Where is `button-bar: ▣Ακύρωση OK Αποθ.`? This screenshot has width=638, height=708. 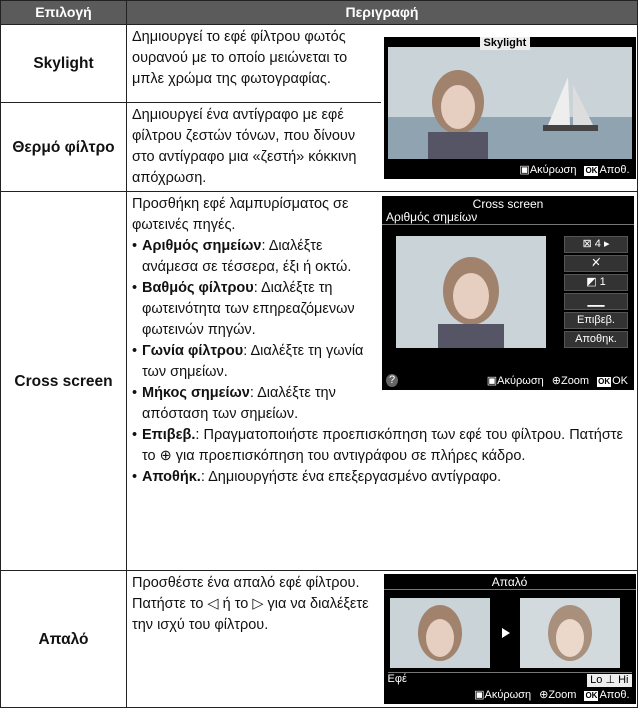 button-bar: ▣Ακύρωση OK Αποθ. is located at coordinates (574, 170).